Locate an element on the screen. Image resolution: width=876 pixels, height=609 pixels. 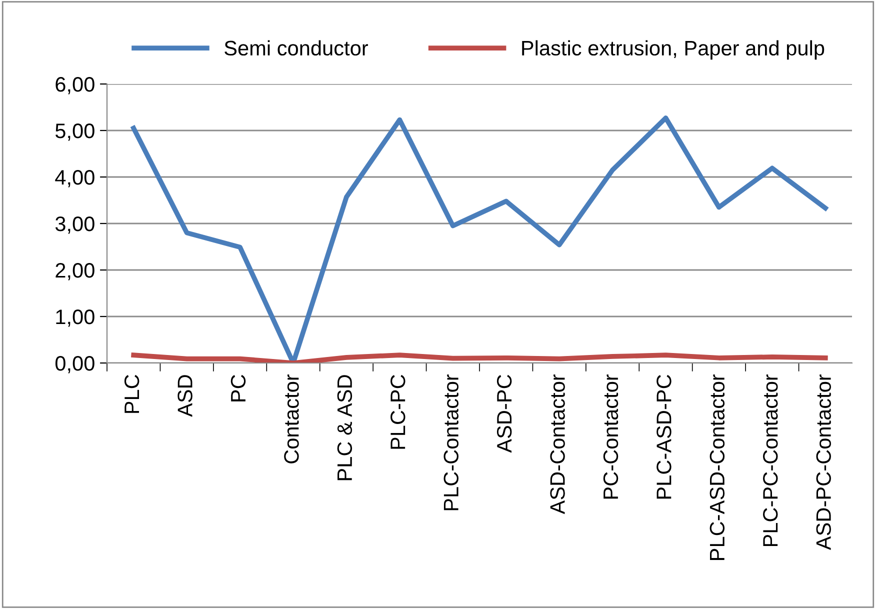
x-tick-label: PLC-ASD-Contactor is located at coordinates (717, 467).